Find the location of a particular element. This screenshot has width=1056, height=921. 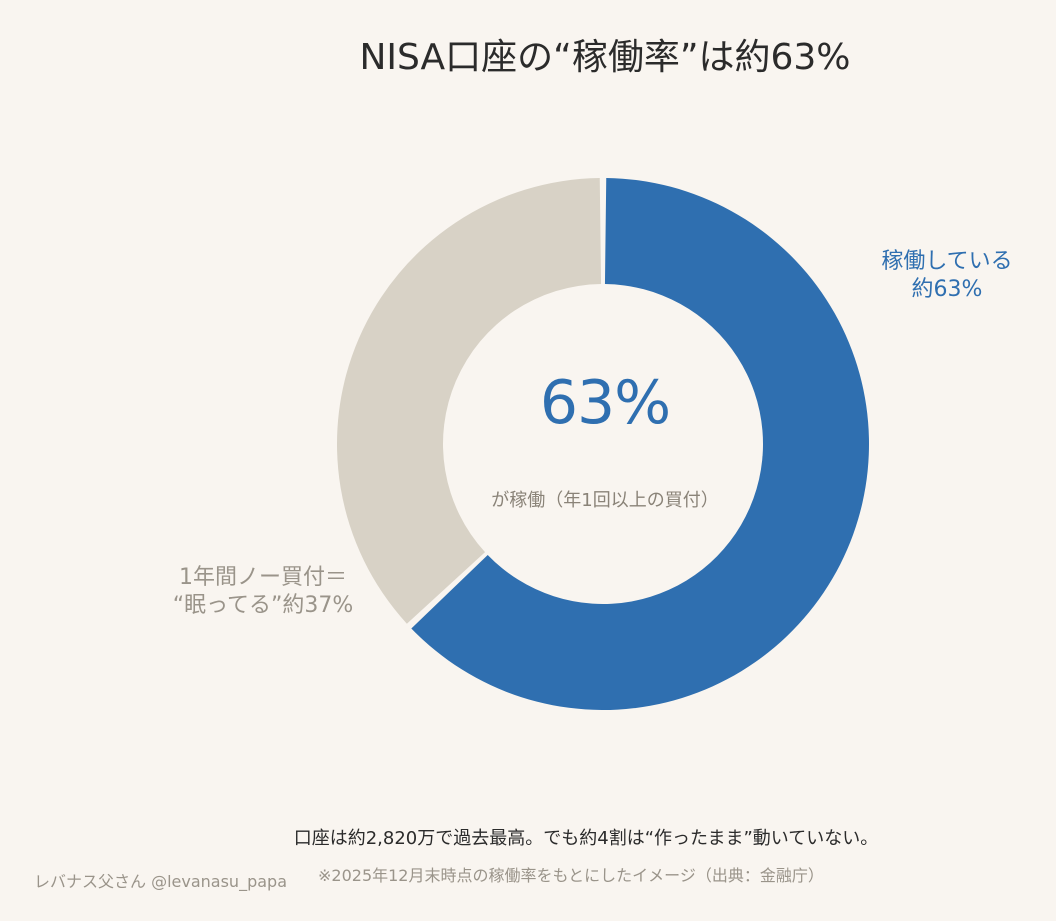

footer-note: 口座は約2,820万で過去最高。でも約4割は“作ったまま”動いていない。 is located at coordinates (586, 838).